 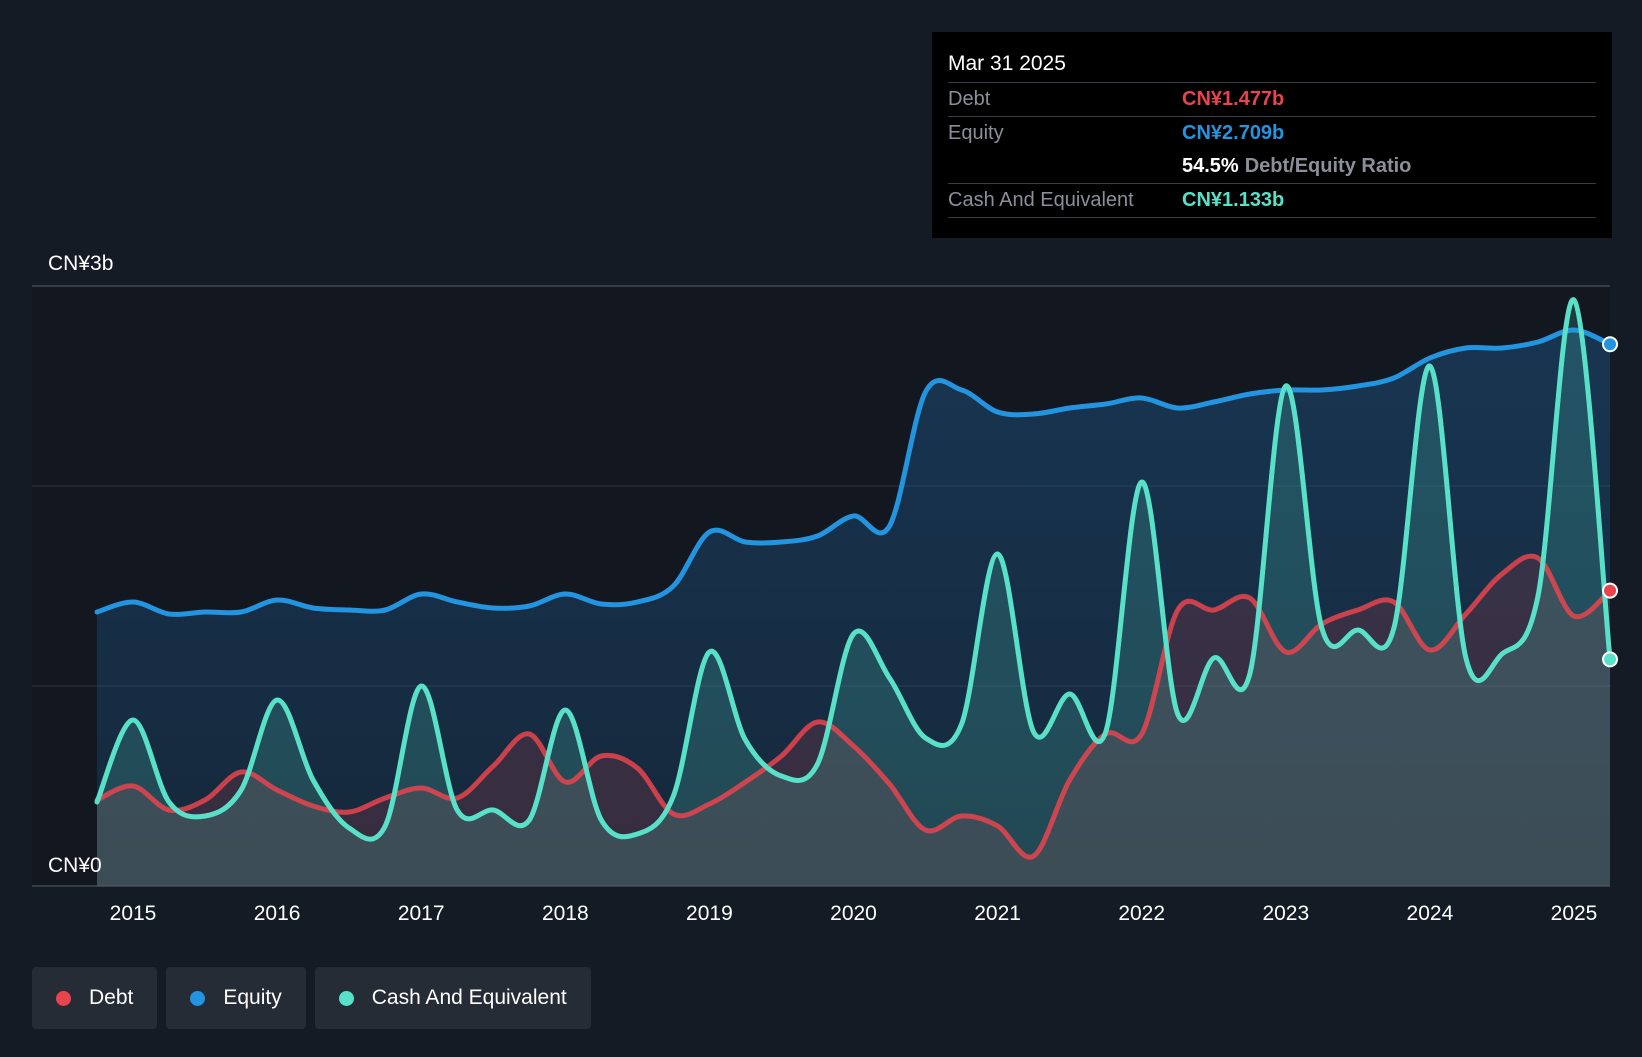 I want to click on y-tick-label-1: CN¥0, so click(x=75, y=865).